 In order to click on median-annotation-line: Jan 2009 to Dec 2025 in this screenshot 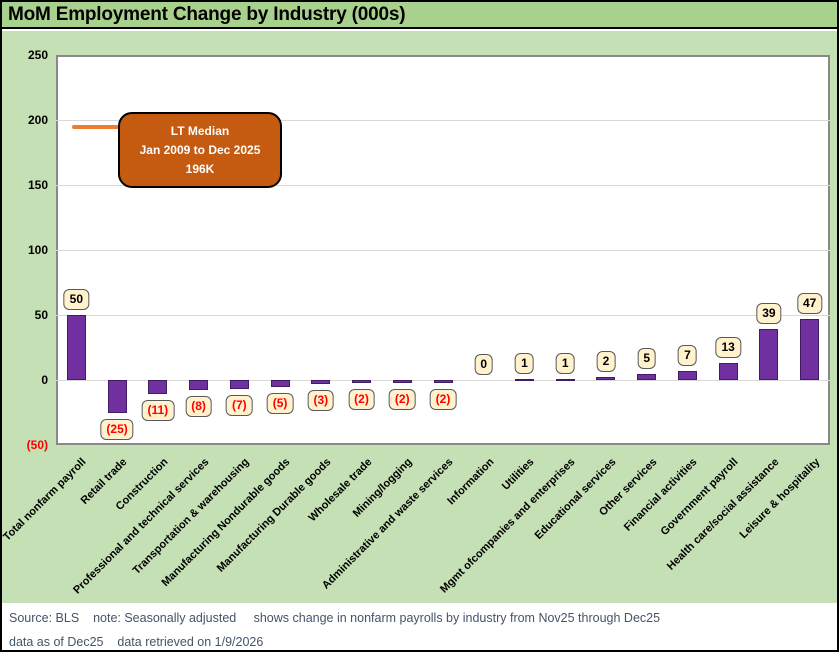, I will do `click(200, 149)`.